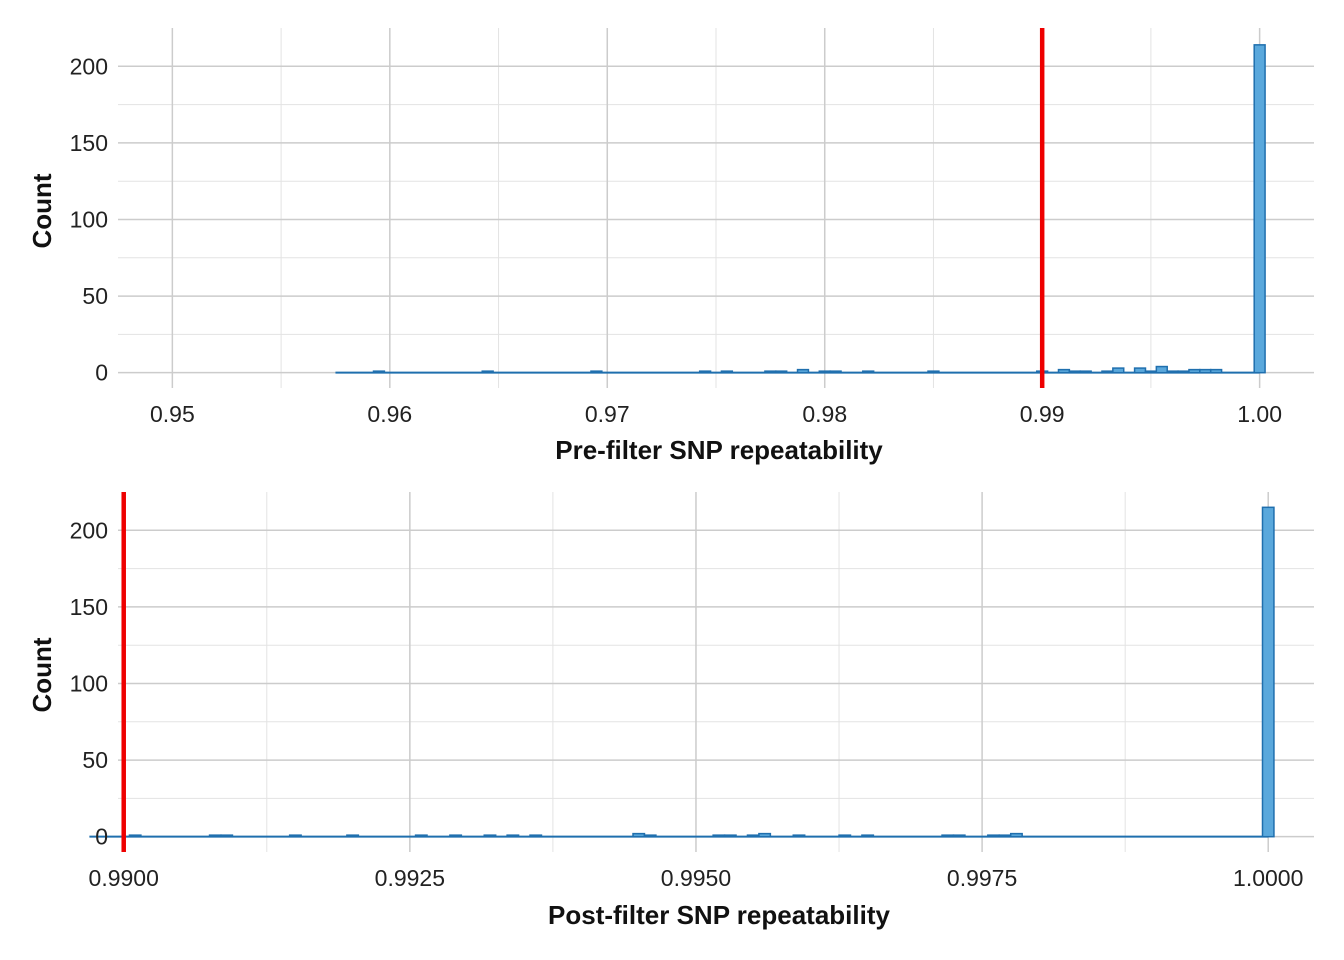 The width and height of the screenshot is (1344, 960). Describe the element at coordinates (124, 878) in the screenshot. I see `x-tick-label: 0.9900` at that location.